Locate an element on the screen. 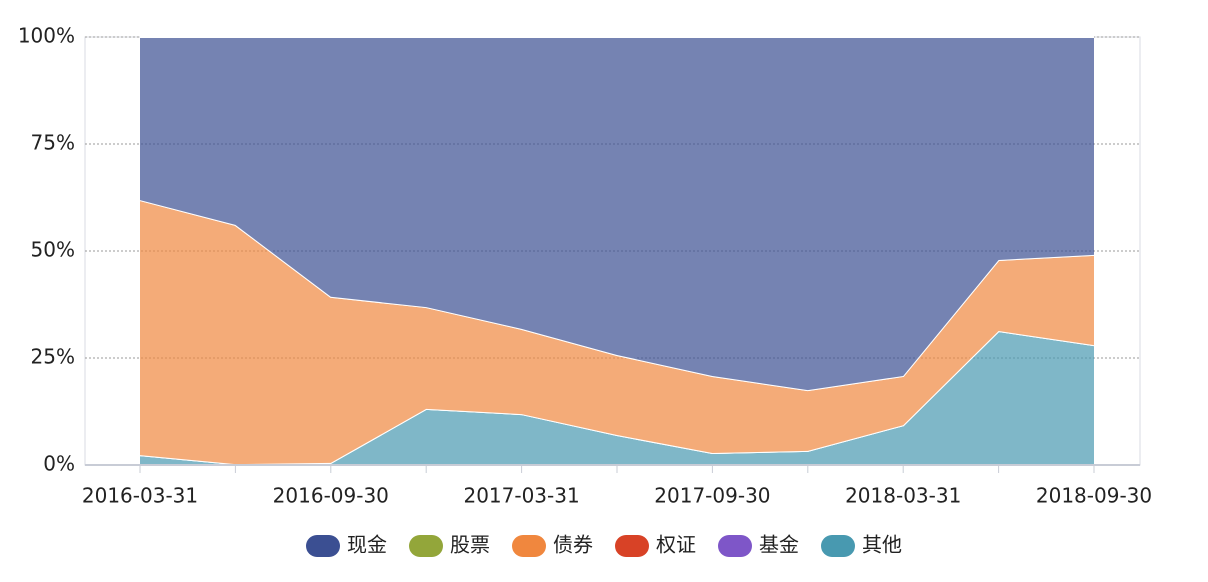 Image resolution: width=1208 pixels, height=582 pixels. y-tick-label: 100% is located at coordinates (46, 36).